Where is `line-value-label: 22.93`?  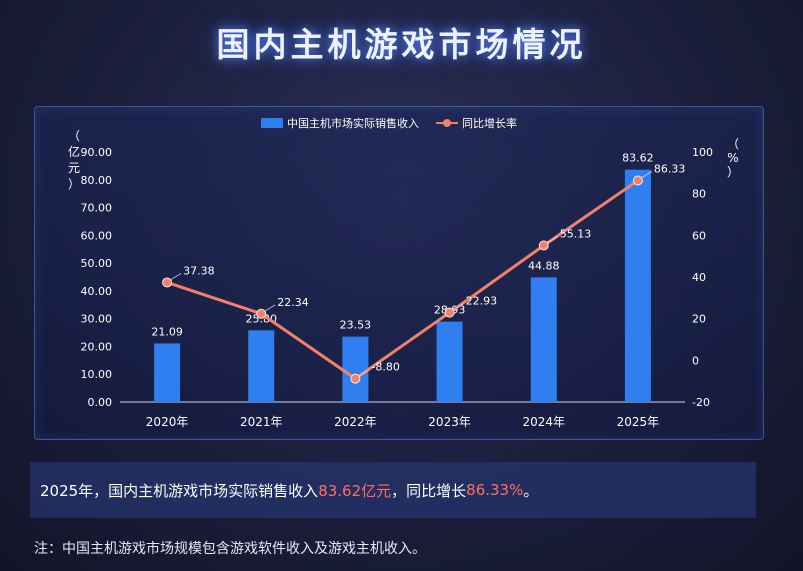
line-value-label: 22.93 is located at coordinates (482, 301).